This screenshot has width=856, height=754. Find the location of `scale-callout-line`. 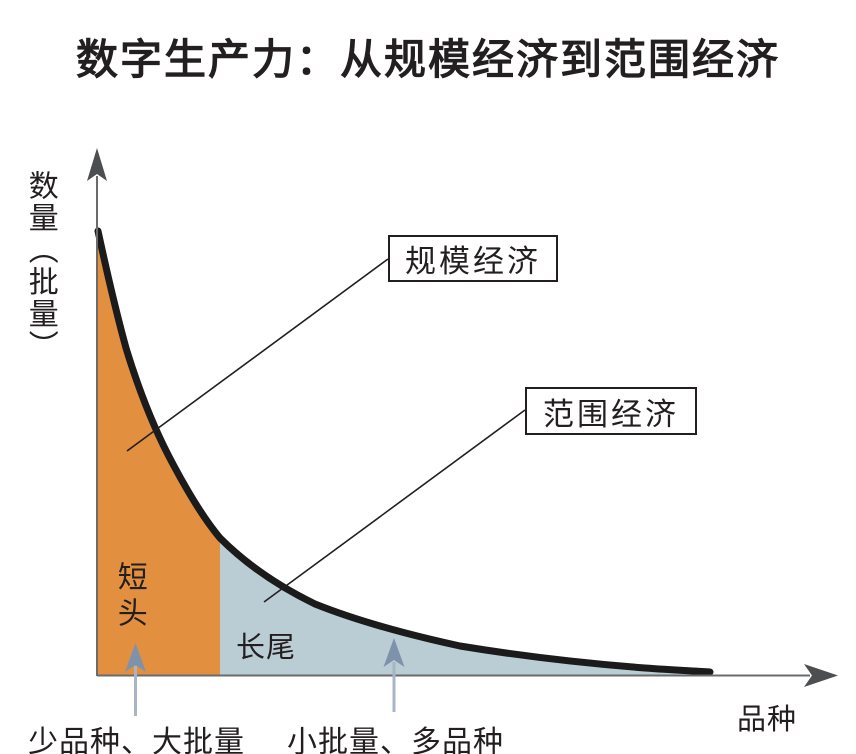

scale-callout-line is located at coordinates (257, 355).